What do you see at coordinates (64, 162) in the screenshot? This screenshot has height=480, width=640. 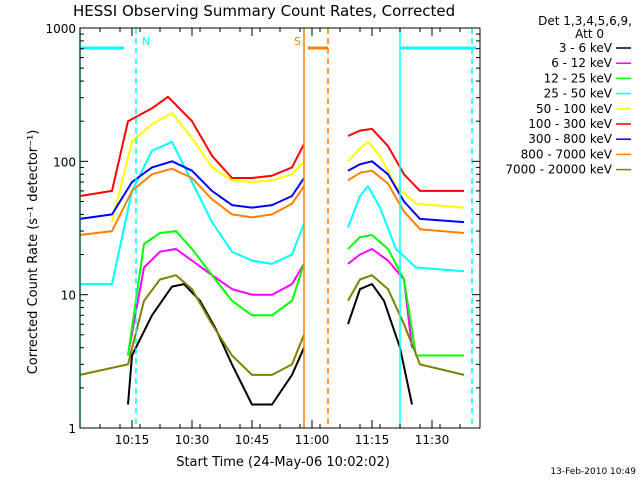 I see `y-tick-label: 100` at bounding box center [64, 162].